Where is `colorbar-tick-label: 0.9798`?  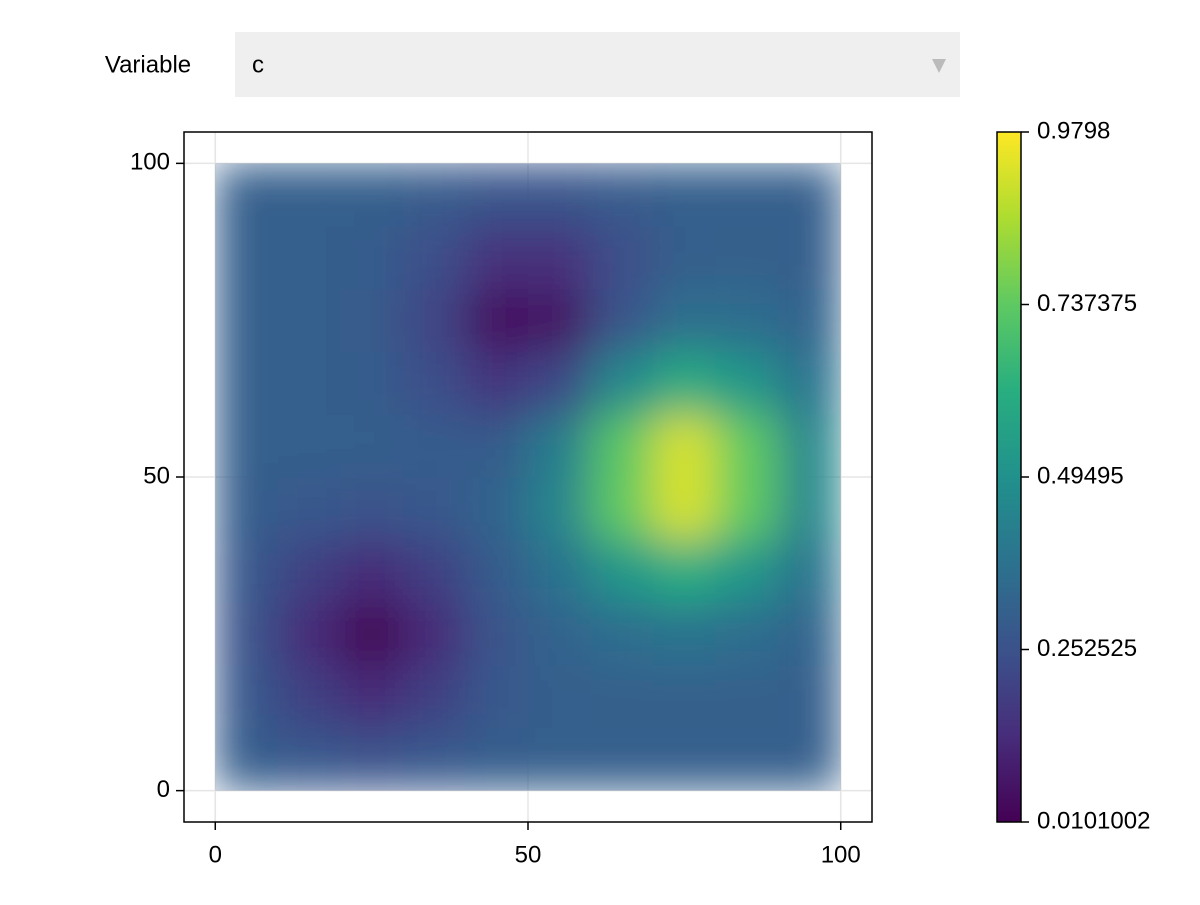
colorbar-tick-label: 0.9798 is located at coordinates (1073, 130).